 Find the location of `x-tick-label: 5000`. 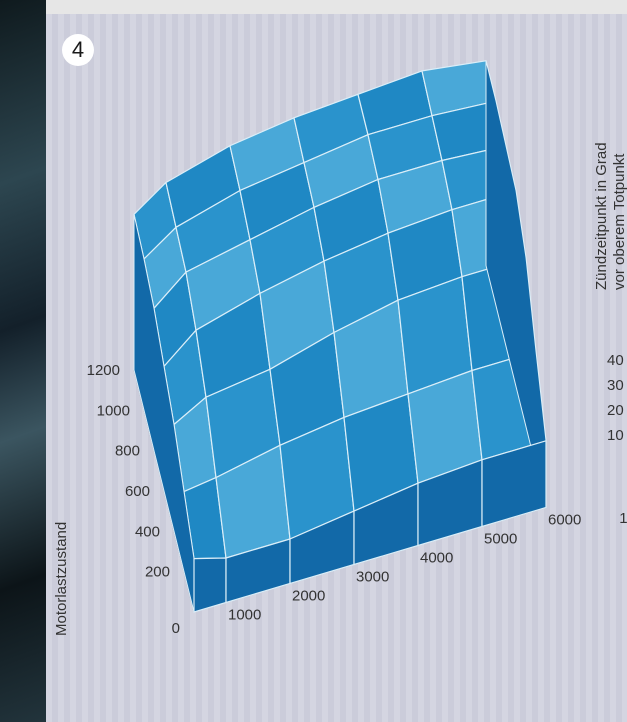

x-tick-label: 5000 is located at coordinates (500, 539).